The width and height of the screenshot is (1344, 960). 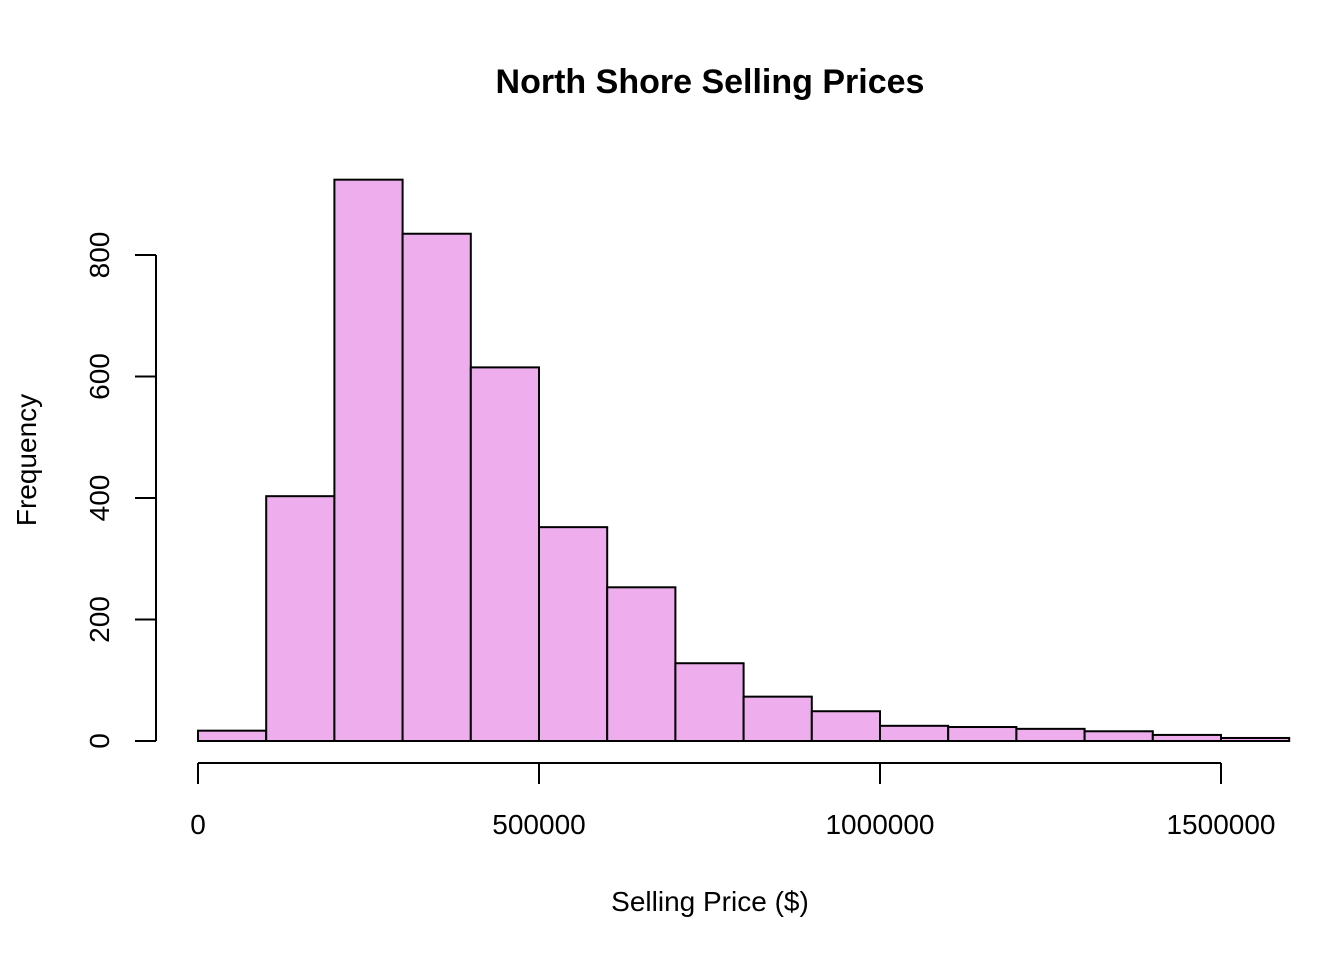 I want to click on y-axis: 0 200 400 600 800, so click(x=120, y=490).